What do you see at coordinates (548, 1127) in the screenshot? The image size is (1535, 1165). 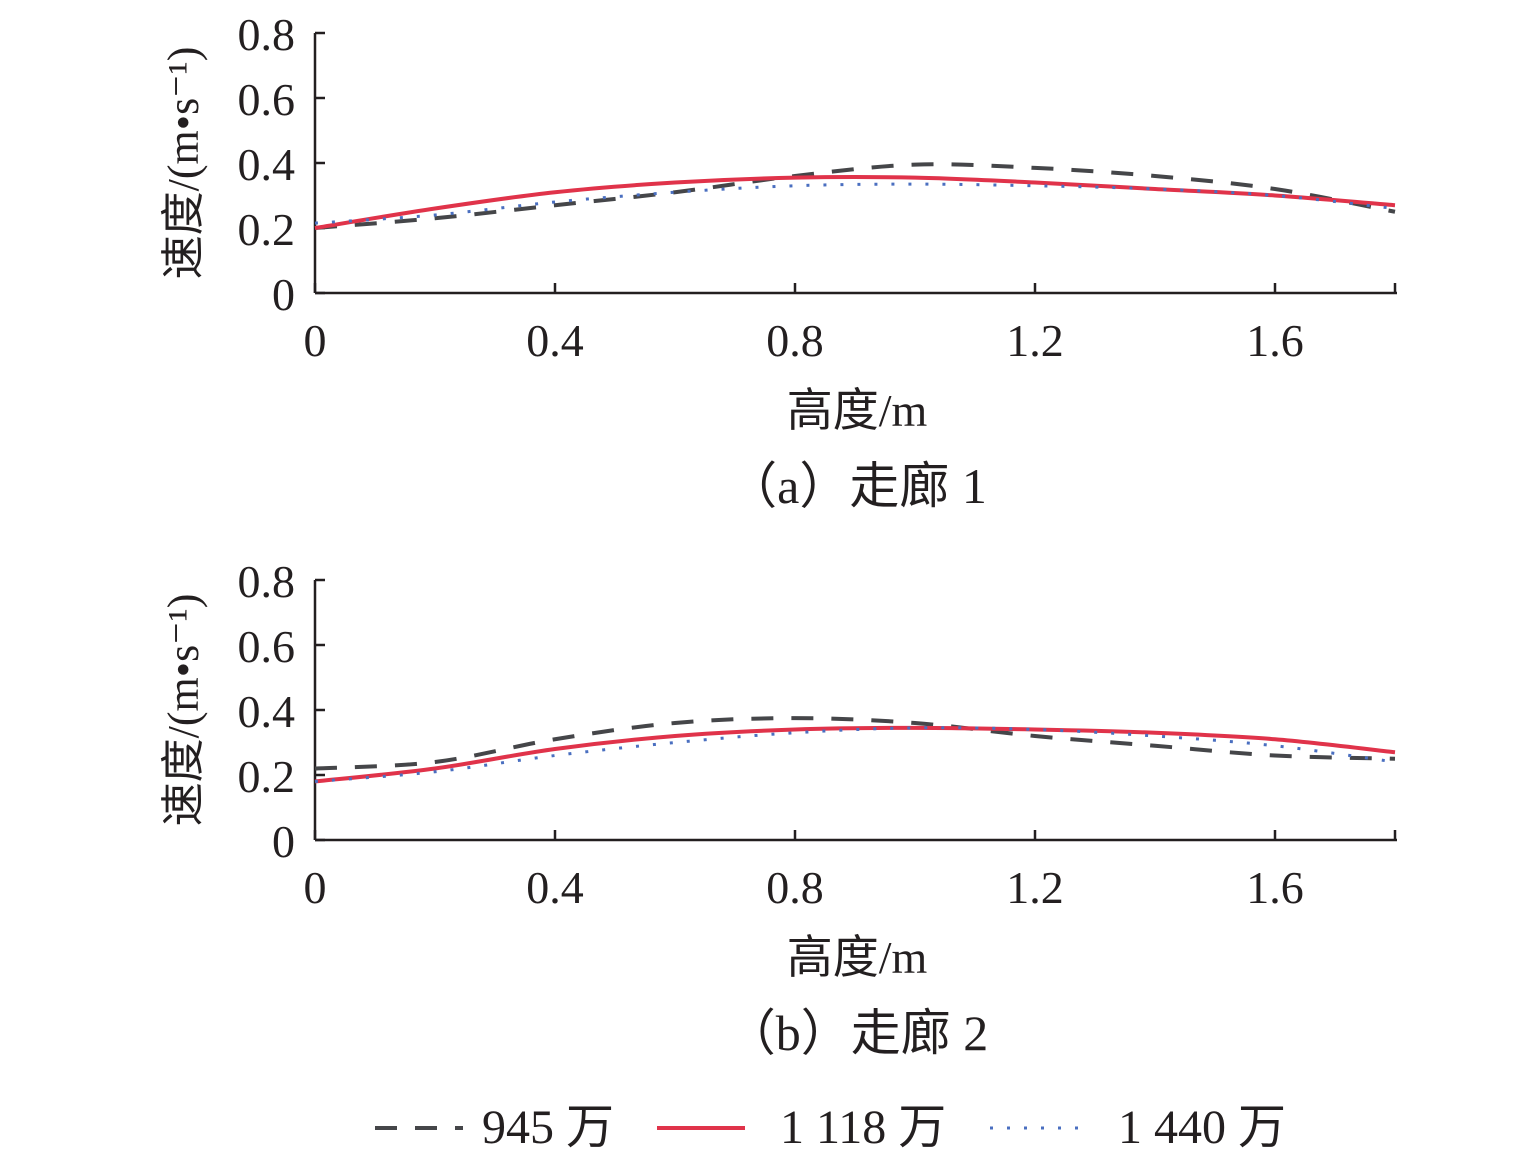 I see `legend-label: 945 万` at bounding box center [548, 1127].